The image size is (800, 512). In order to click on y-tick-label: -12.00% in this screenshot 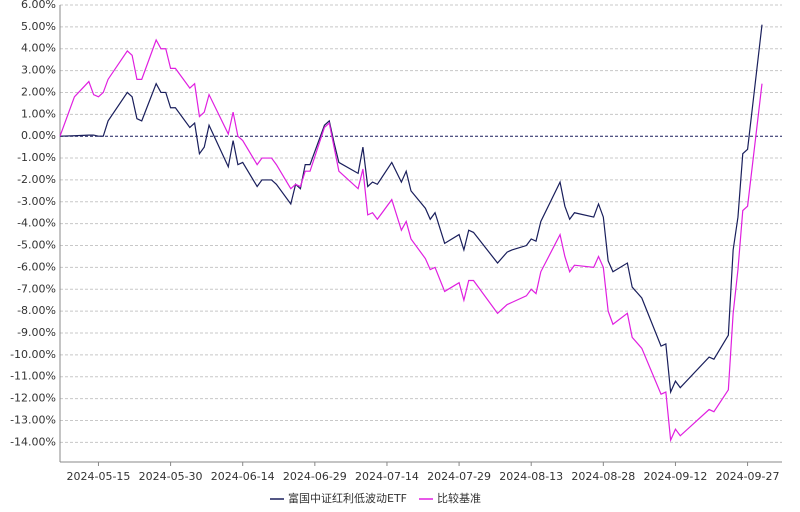, I will do `click(33, 398)`.